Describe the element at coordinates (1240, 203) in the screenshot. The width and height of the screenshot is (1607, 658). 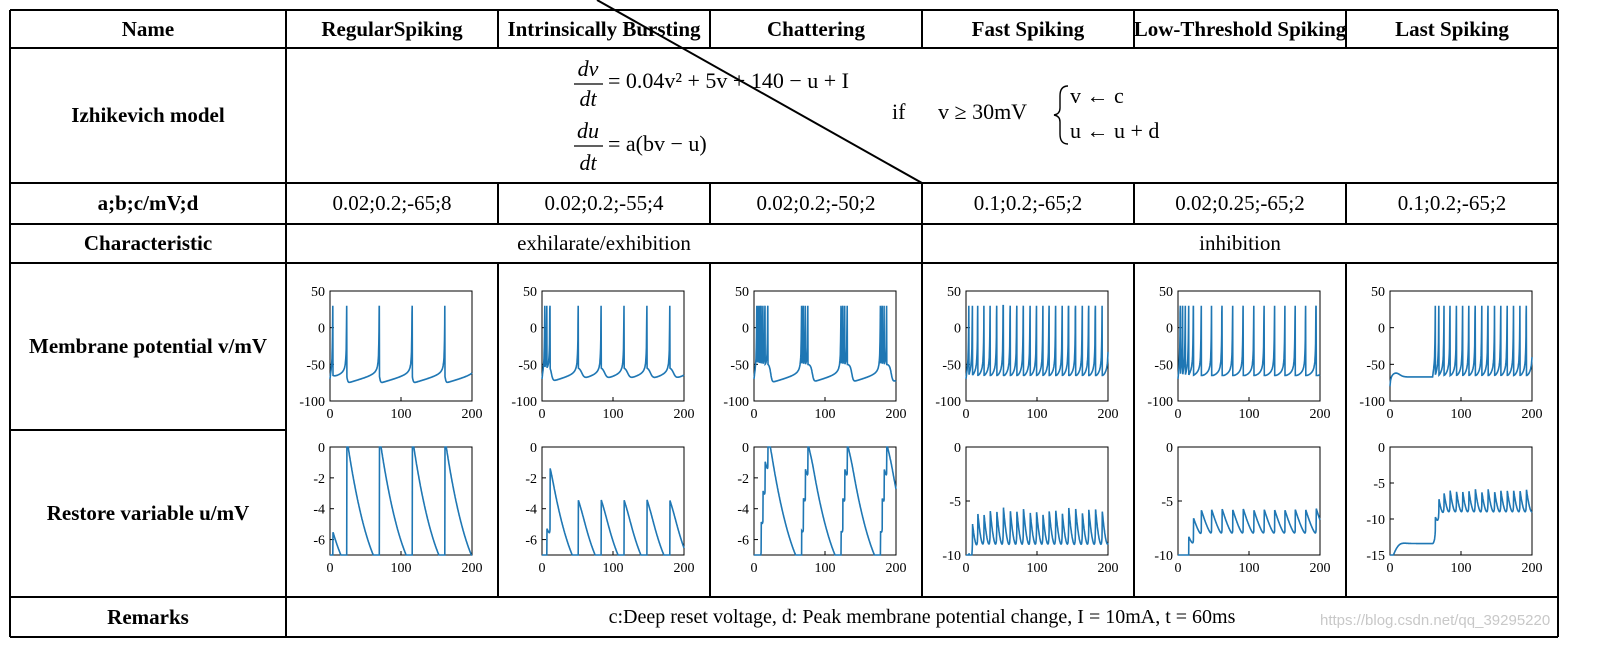
I see `params-low-threshold-spiking: 0.02;0.25;-65;2` at that location.